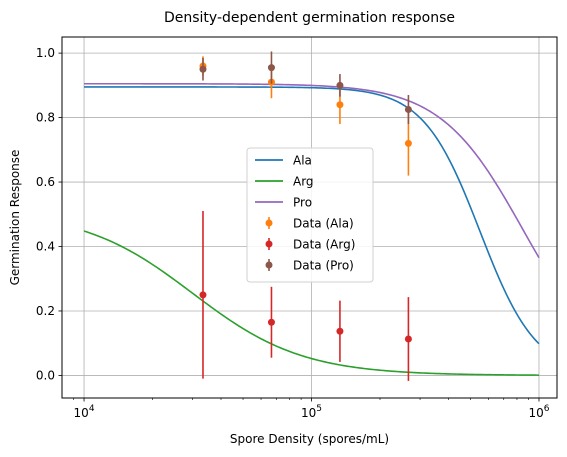 The width and height of the screenshot is (567, 457). I want to click on y-tick-label: 0.8, so click(45, 118).